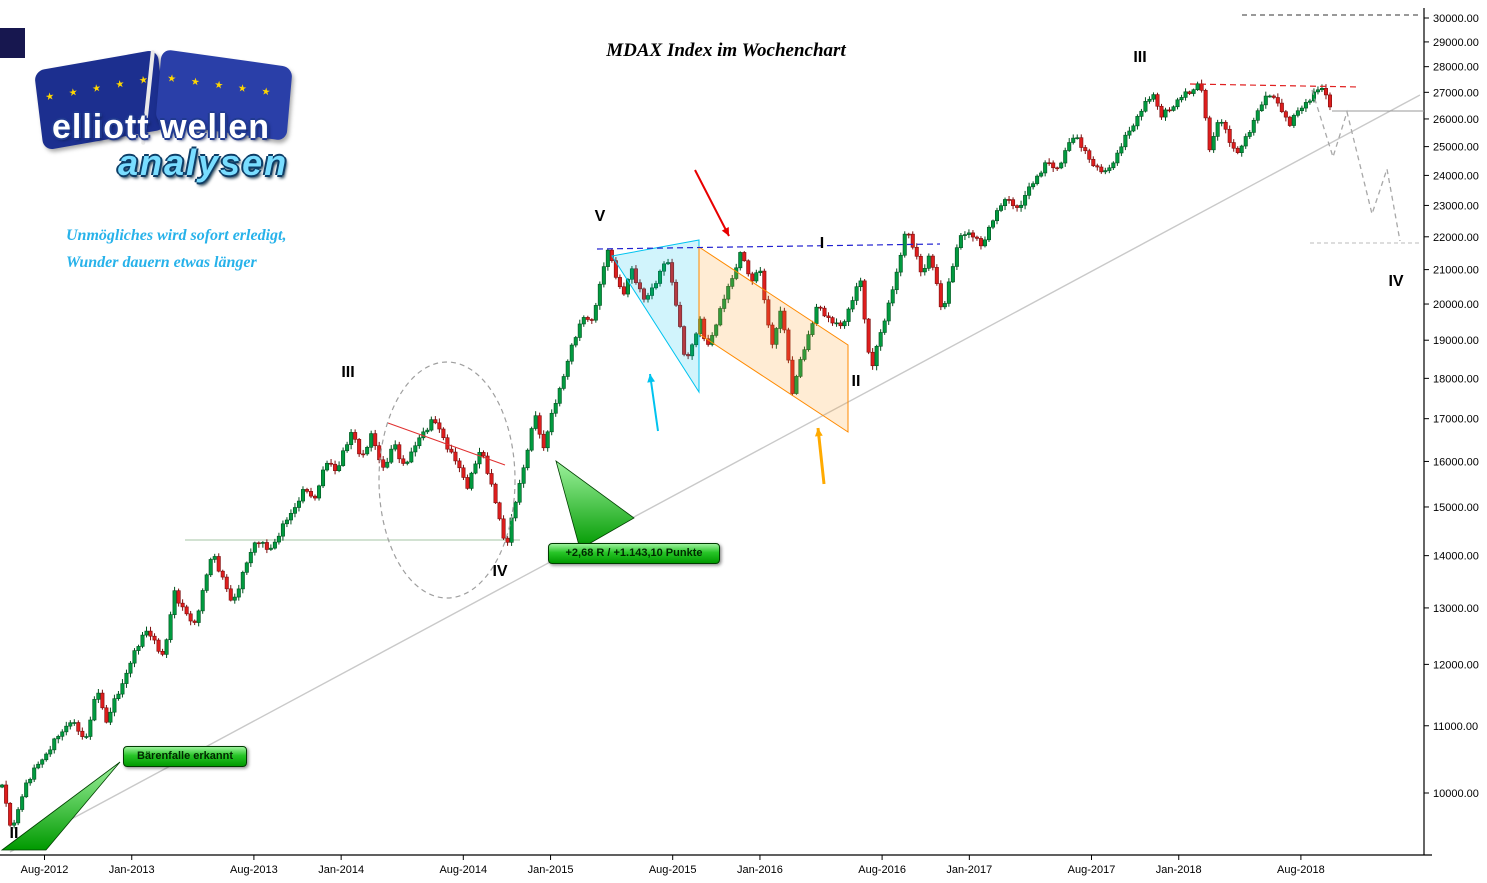  Describe the element at coordinates (1455, 727) in the screenshot. I see `y-axis-tick-label: 11000.00` at that location.